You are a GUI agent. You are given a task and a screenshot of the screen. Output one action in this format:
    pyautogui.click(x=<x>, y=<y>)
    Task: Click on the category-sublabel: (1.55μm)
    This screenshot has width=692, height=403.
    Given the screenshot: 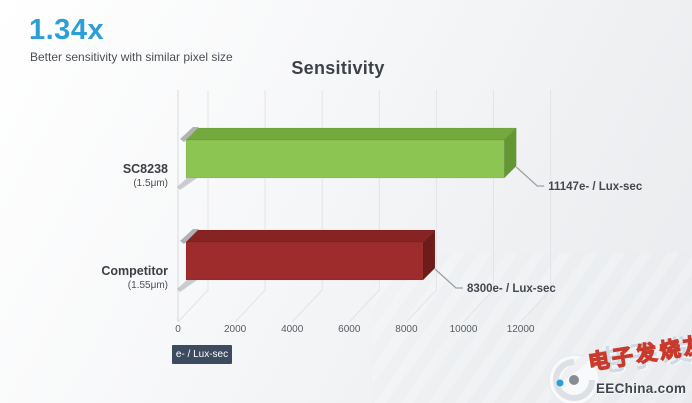 What is the action you would take?
    pyautogui.click(x=148, y=285)
    